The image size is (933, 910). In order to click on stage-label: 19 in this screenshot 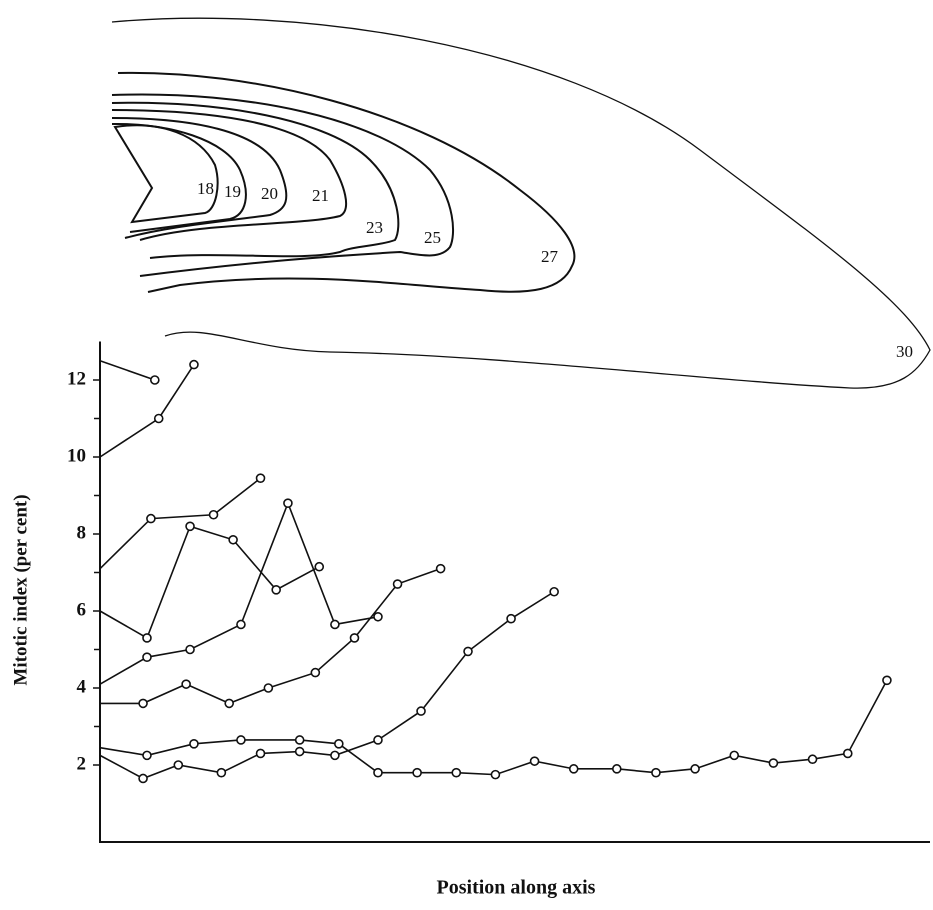, I will do `click(232, 191)`.